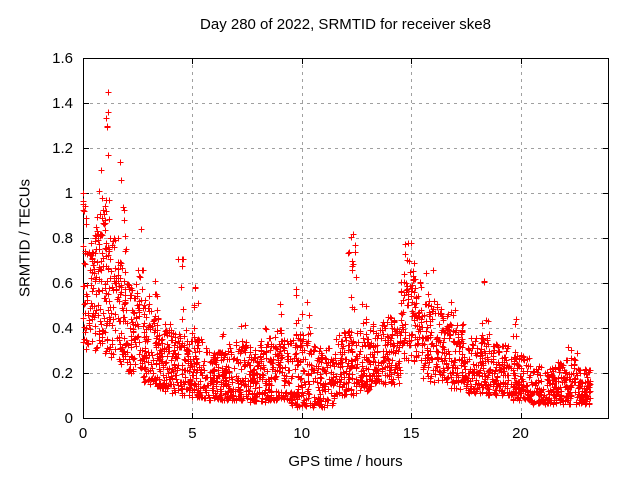 Image resolution: width=640 pixels, height=480 pixels. What do you see at coordinates (192, 433) in the screenshot?
I see `x-tick-label: 5` at bounding box center [192, 433].